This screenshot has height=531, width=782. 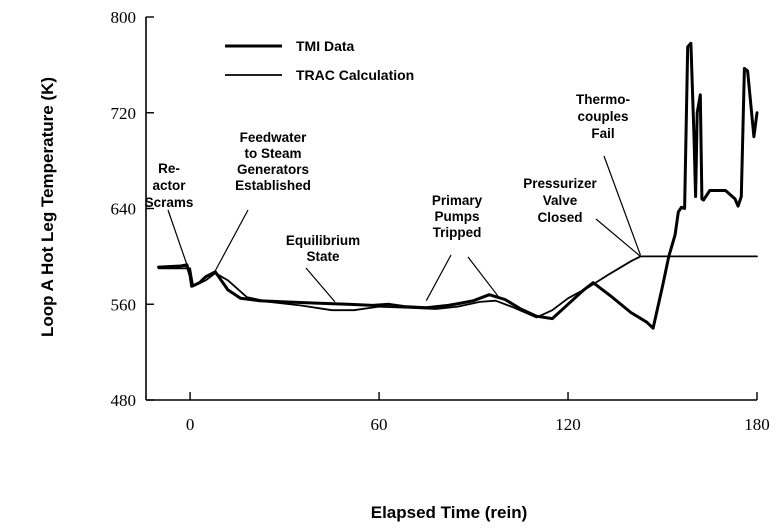 I want to click on annotation-text: to Steam, so click(x=272, y=153).